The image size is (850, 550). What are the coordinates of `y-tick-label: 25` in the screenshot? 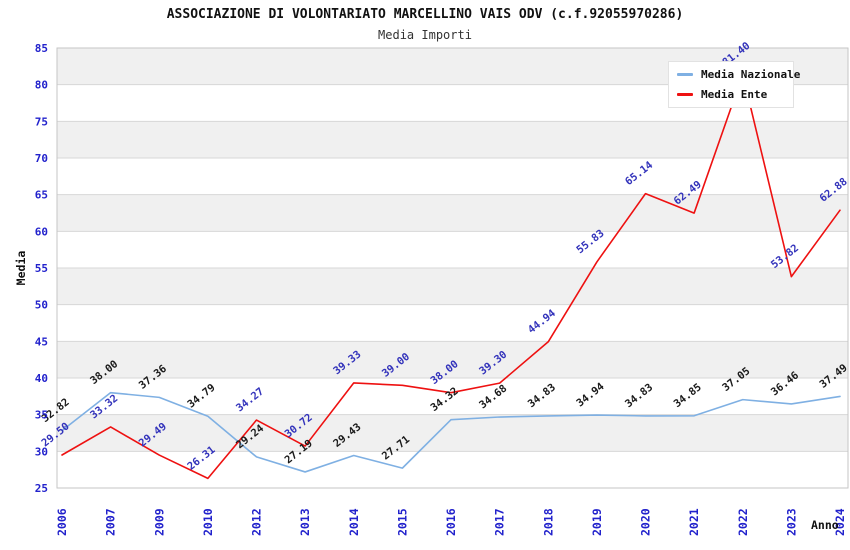 It's located at (41, 488).